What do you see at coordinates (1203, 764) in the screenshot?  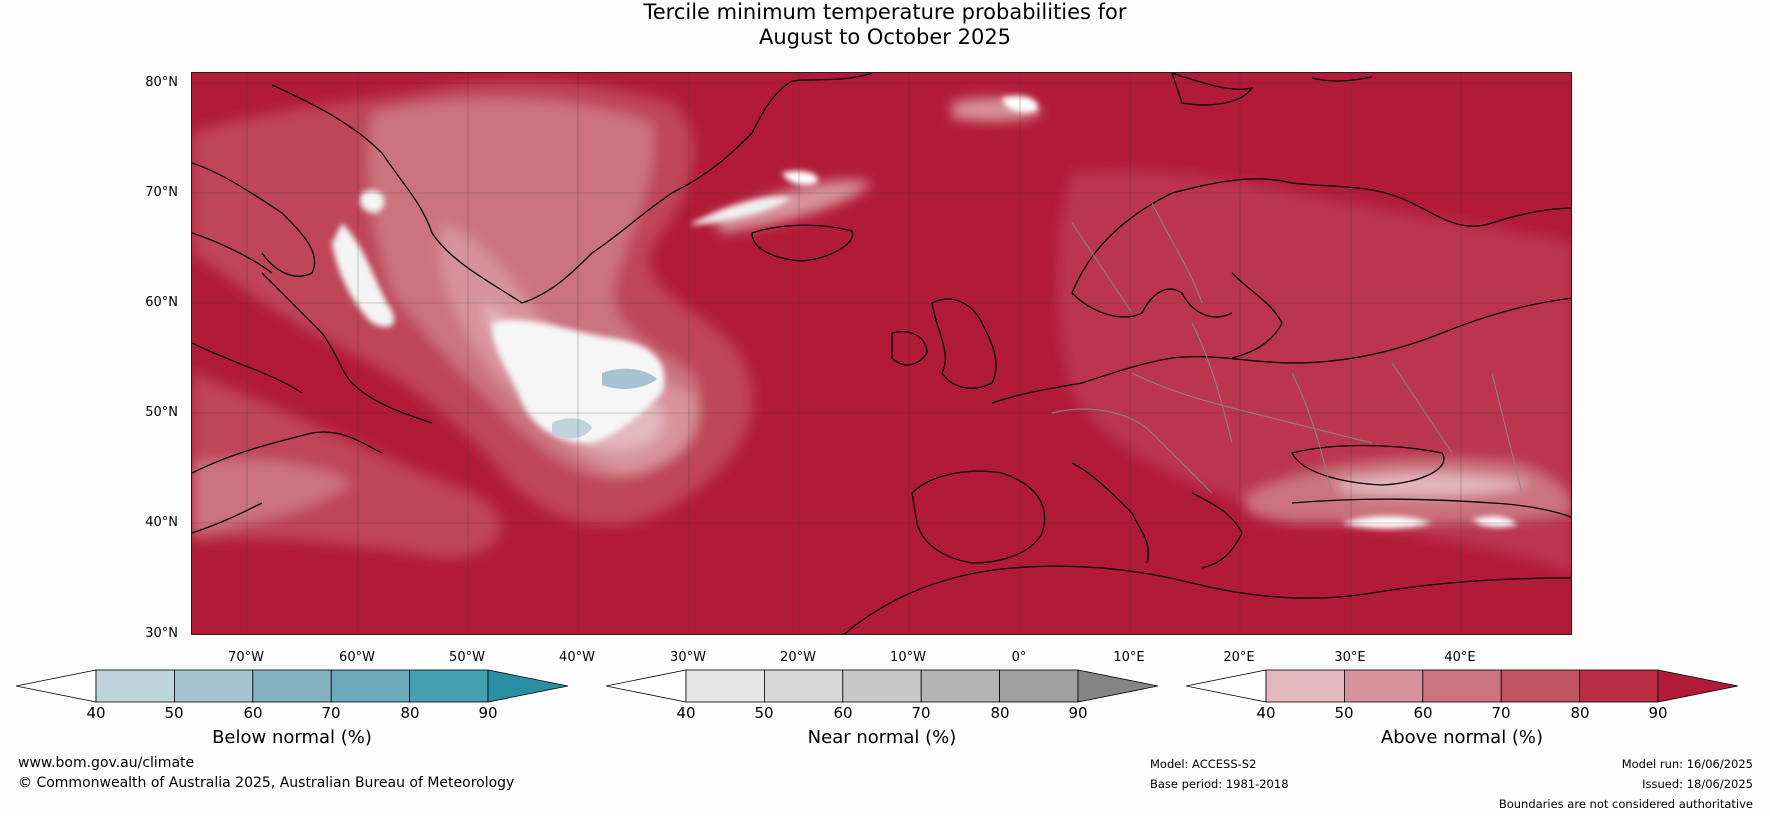 I see `model-text: Model: ACCESS-S2` at bounding box center [1203, 764].